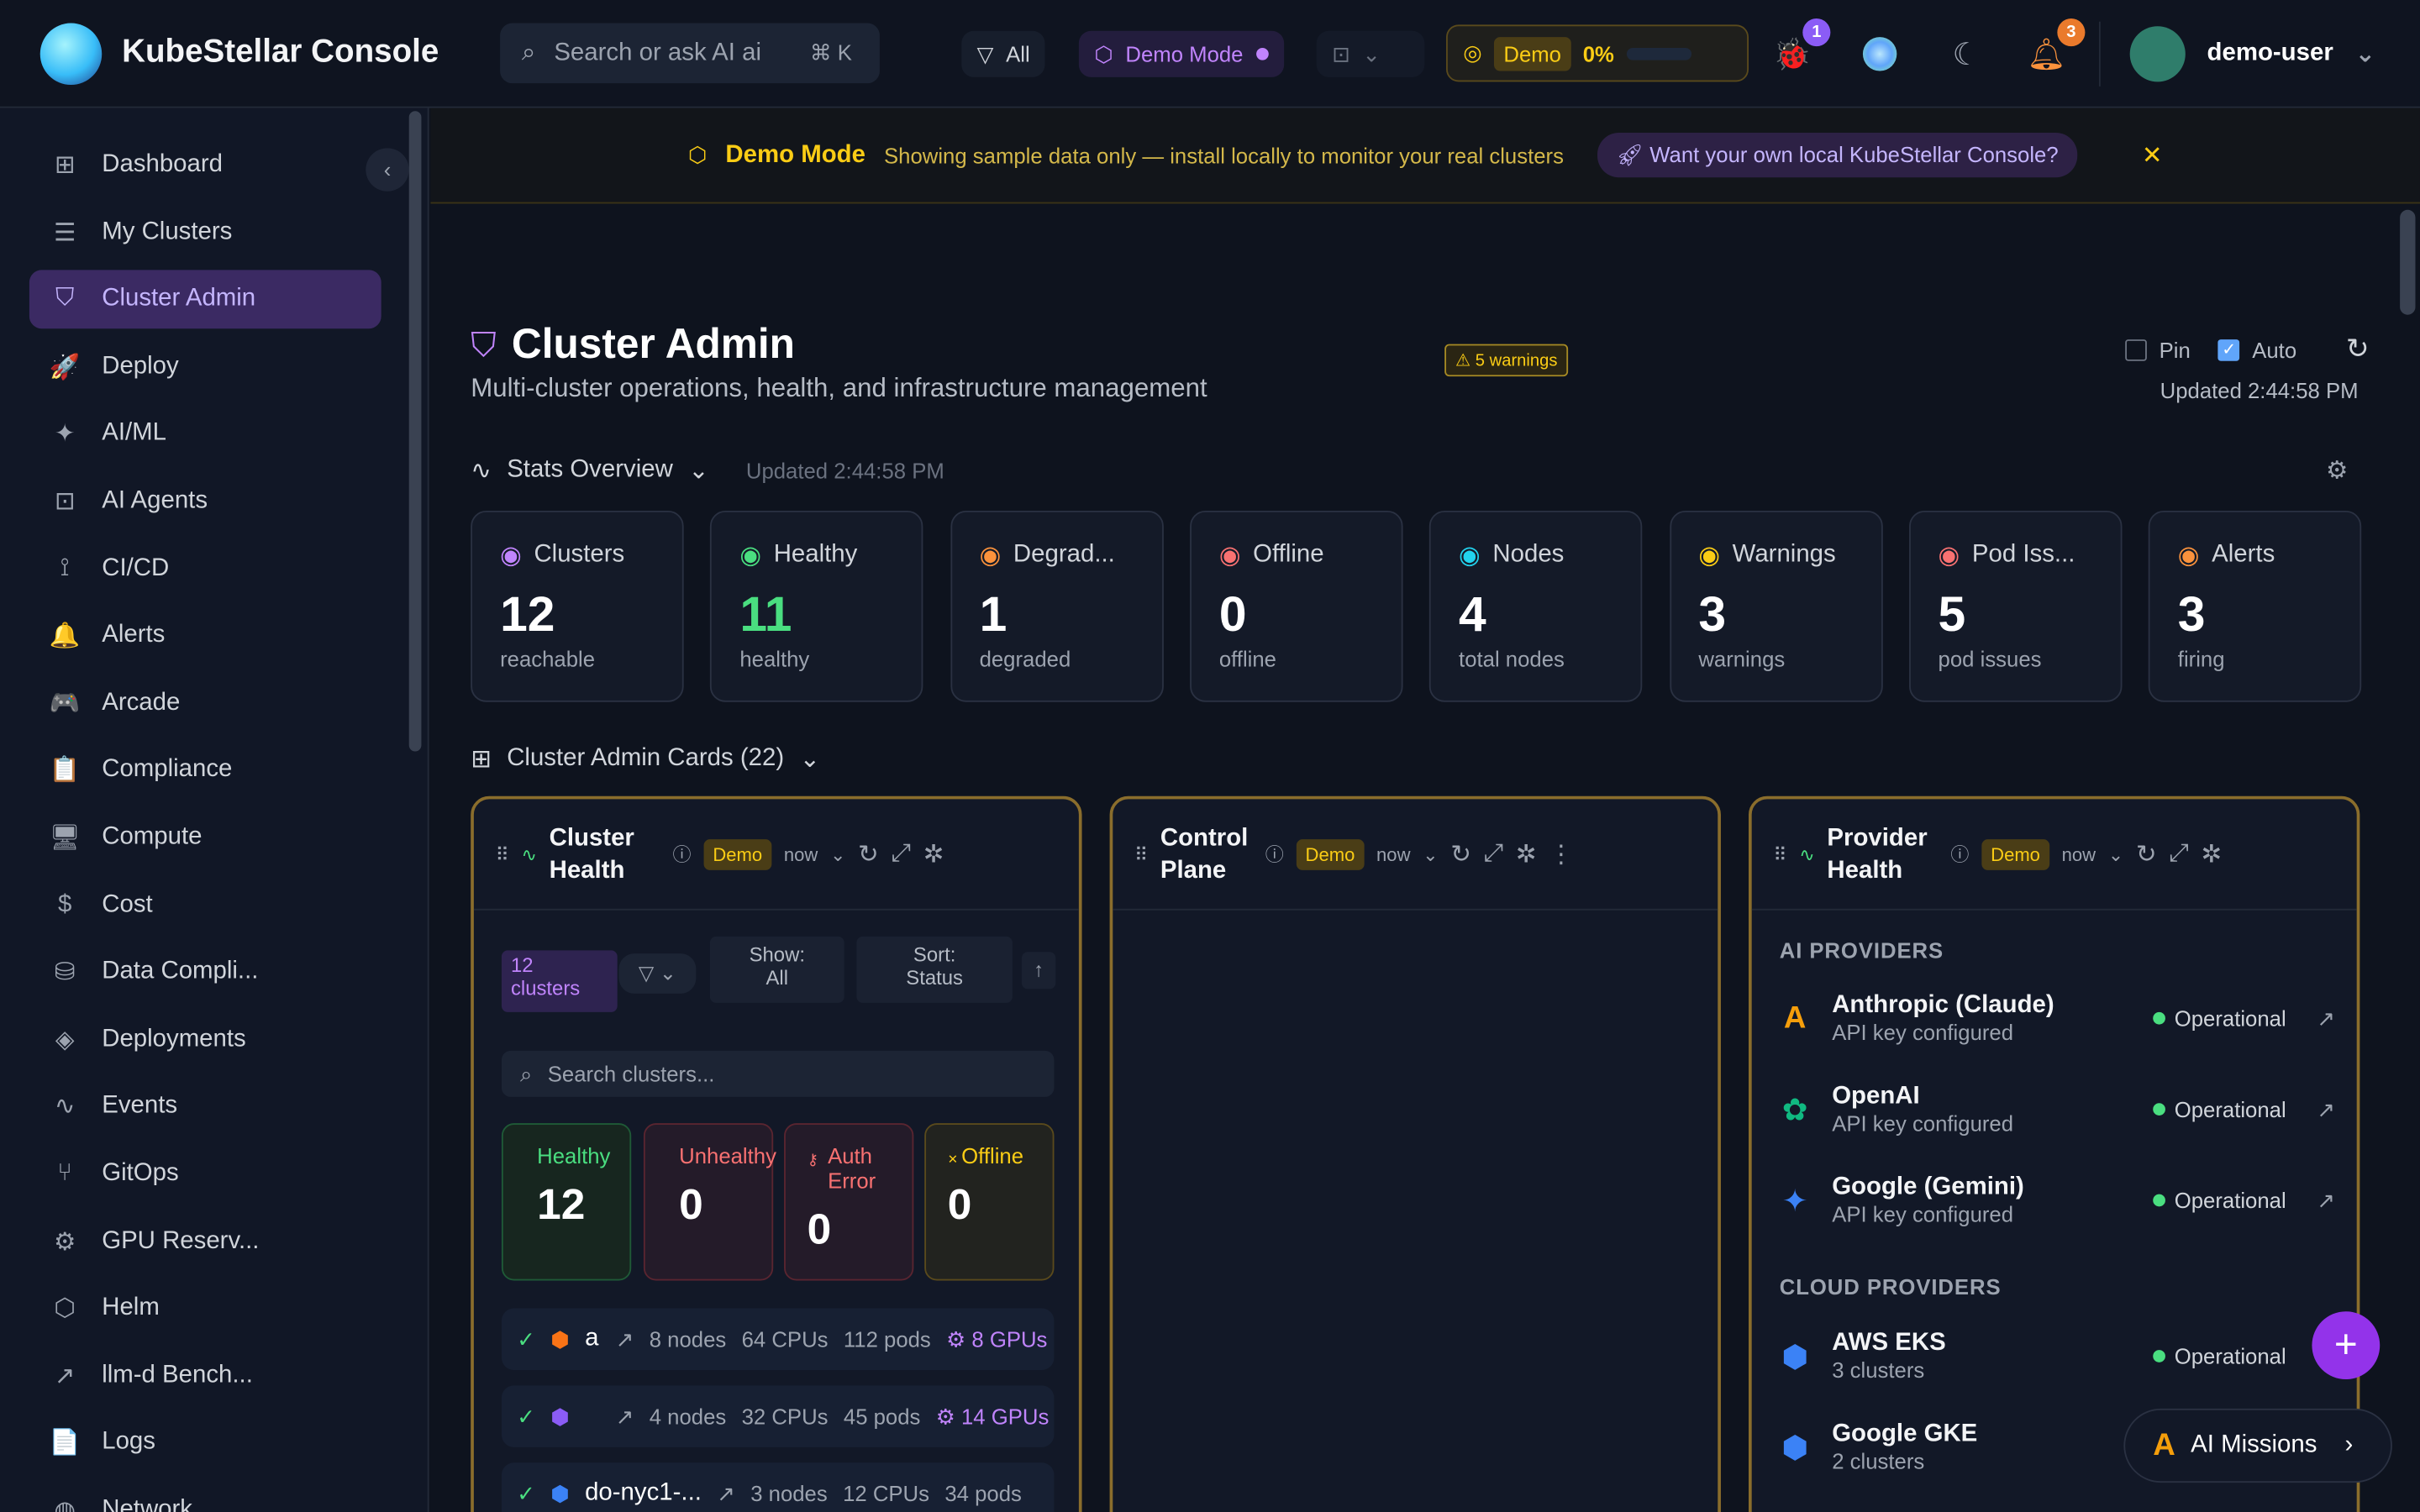 The width and height of the screenshot is (2420, 1512). I want to click on cluster-row: ✓ ⬢ a ↗ 8 nodes 64 CPUs 112 pods ⚙ 8 GPUs, so click(778, 1339).